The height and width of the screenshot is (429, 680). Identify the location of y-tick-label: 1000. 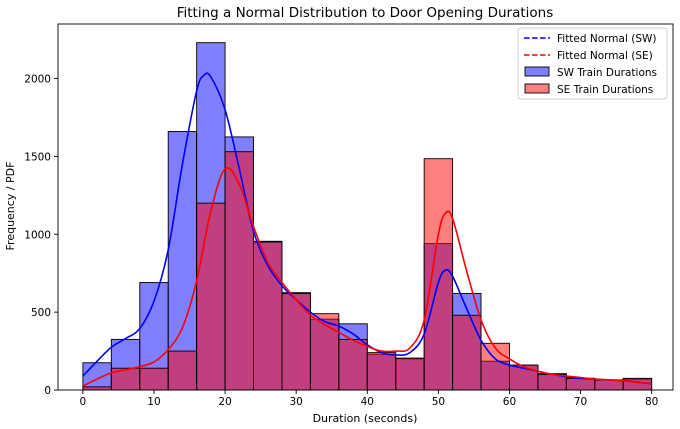
(37, 235).